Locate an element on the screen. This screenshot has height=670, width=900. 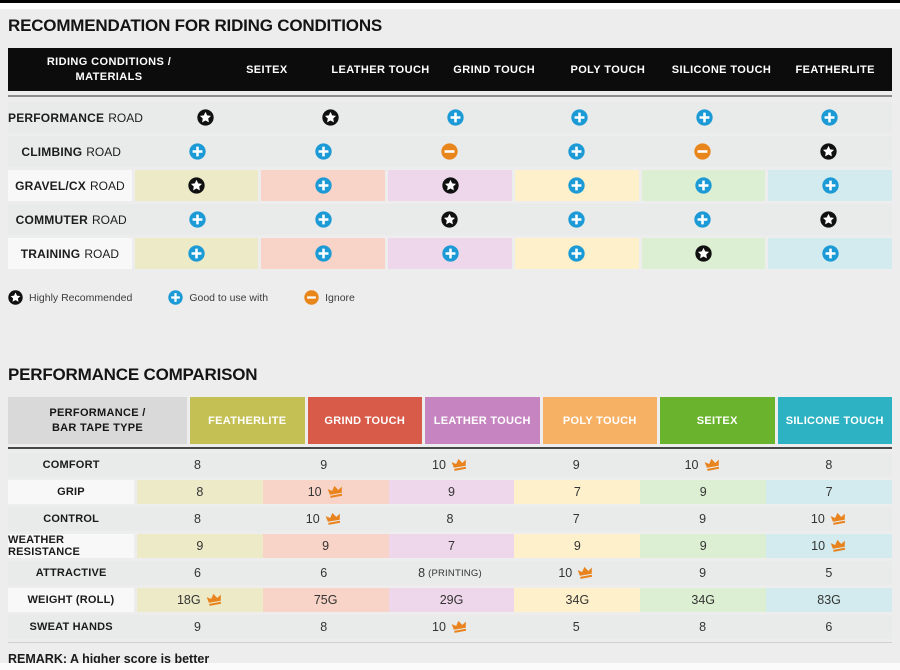
riding-row-label: COMMUTER ROAD is located at coordinates (71, 219).